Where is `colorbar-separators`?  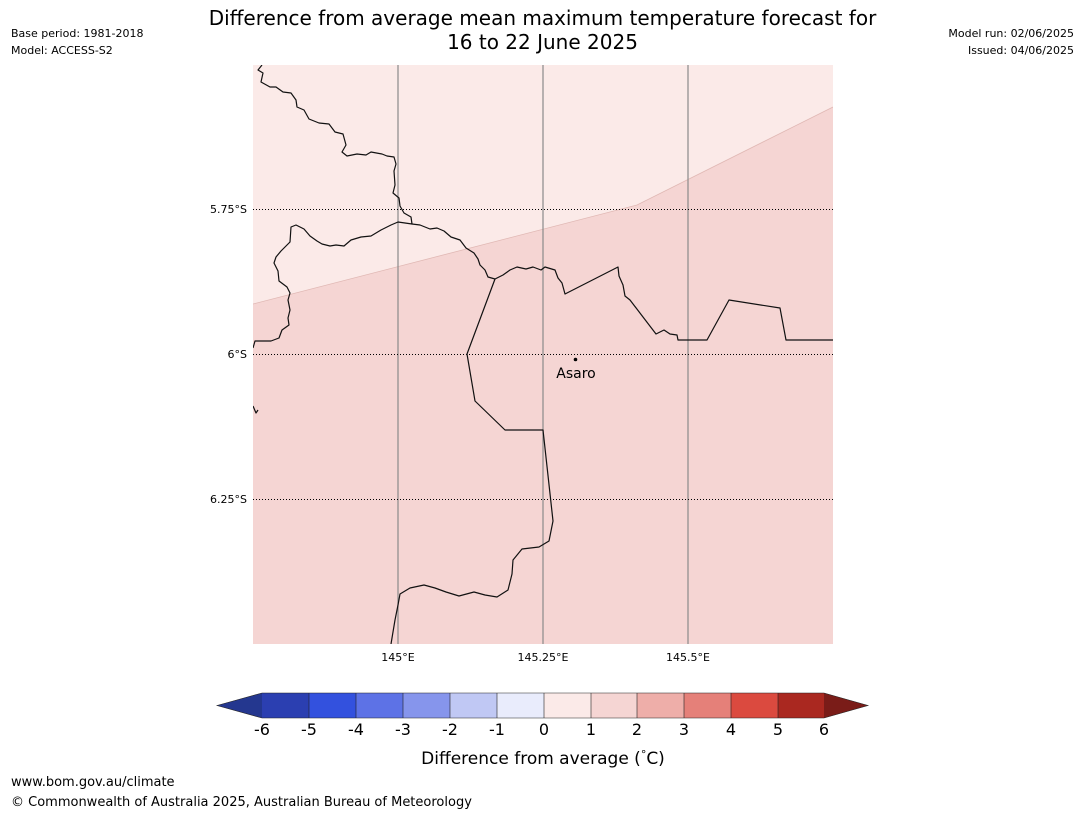 colorbar-separators is located at coordinates (542, 705).